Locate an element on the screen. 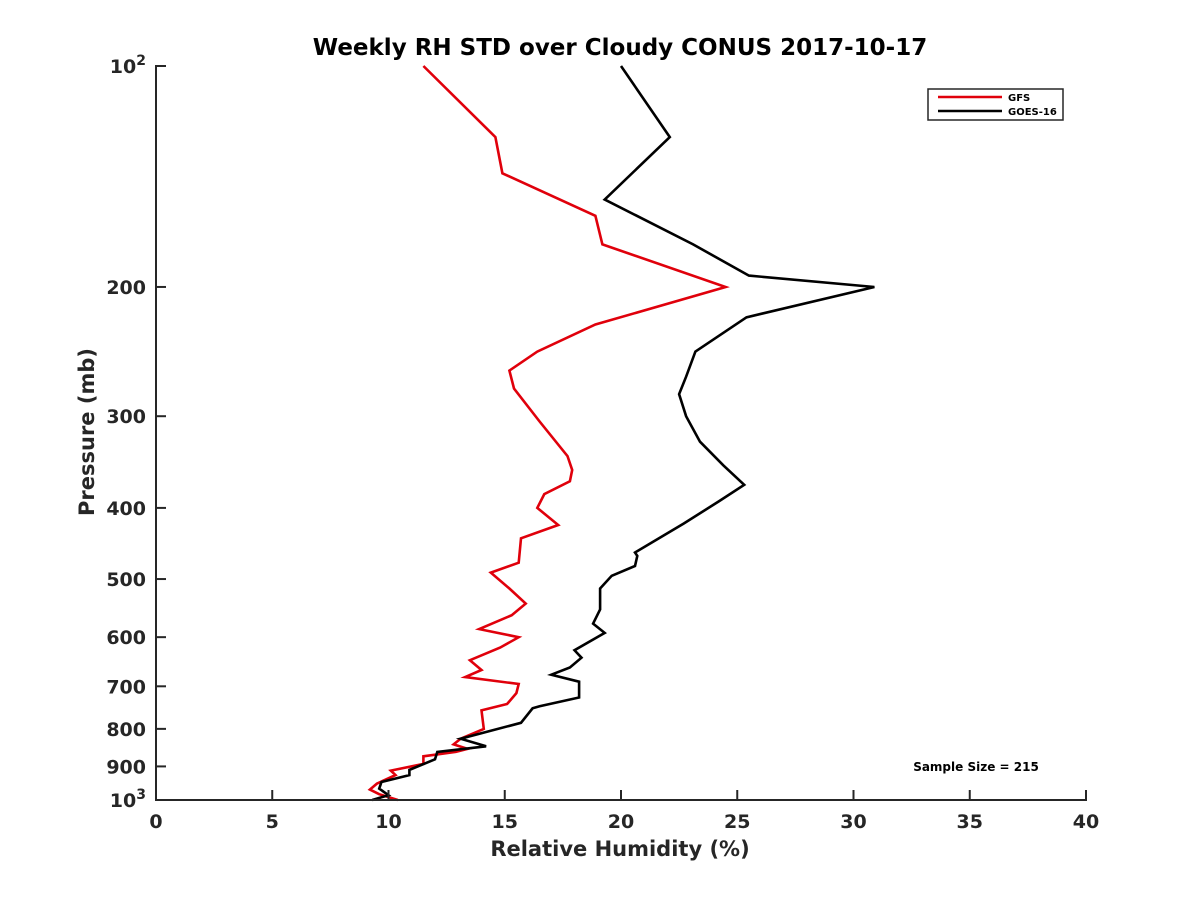  y-tick-label: 900 is located at coordinates (126, 767).